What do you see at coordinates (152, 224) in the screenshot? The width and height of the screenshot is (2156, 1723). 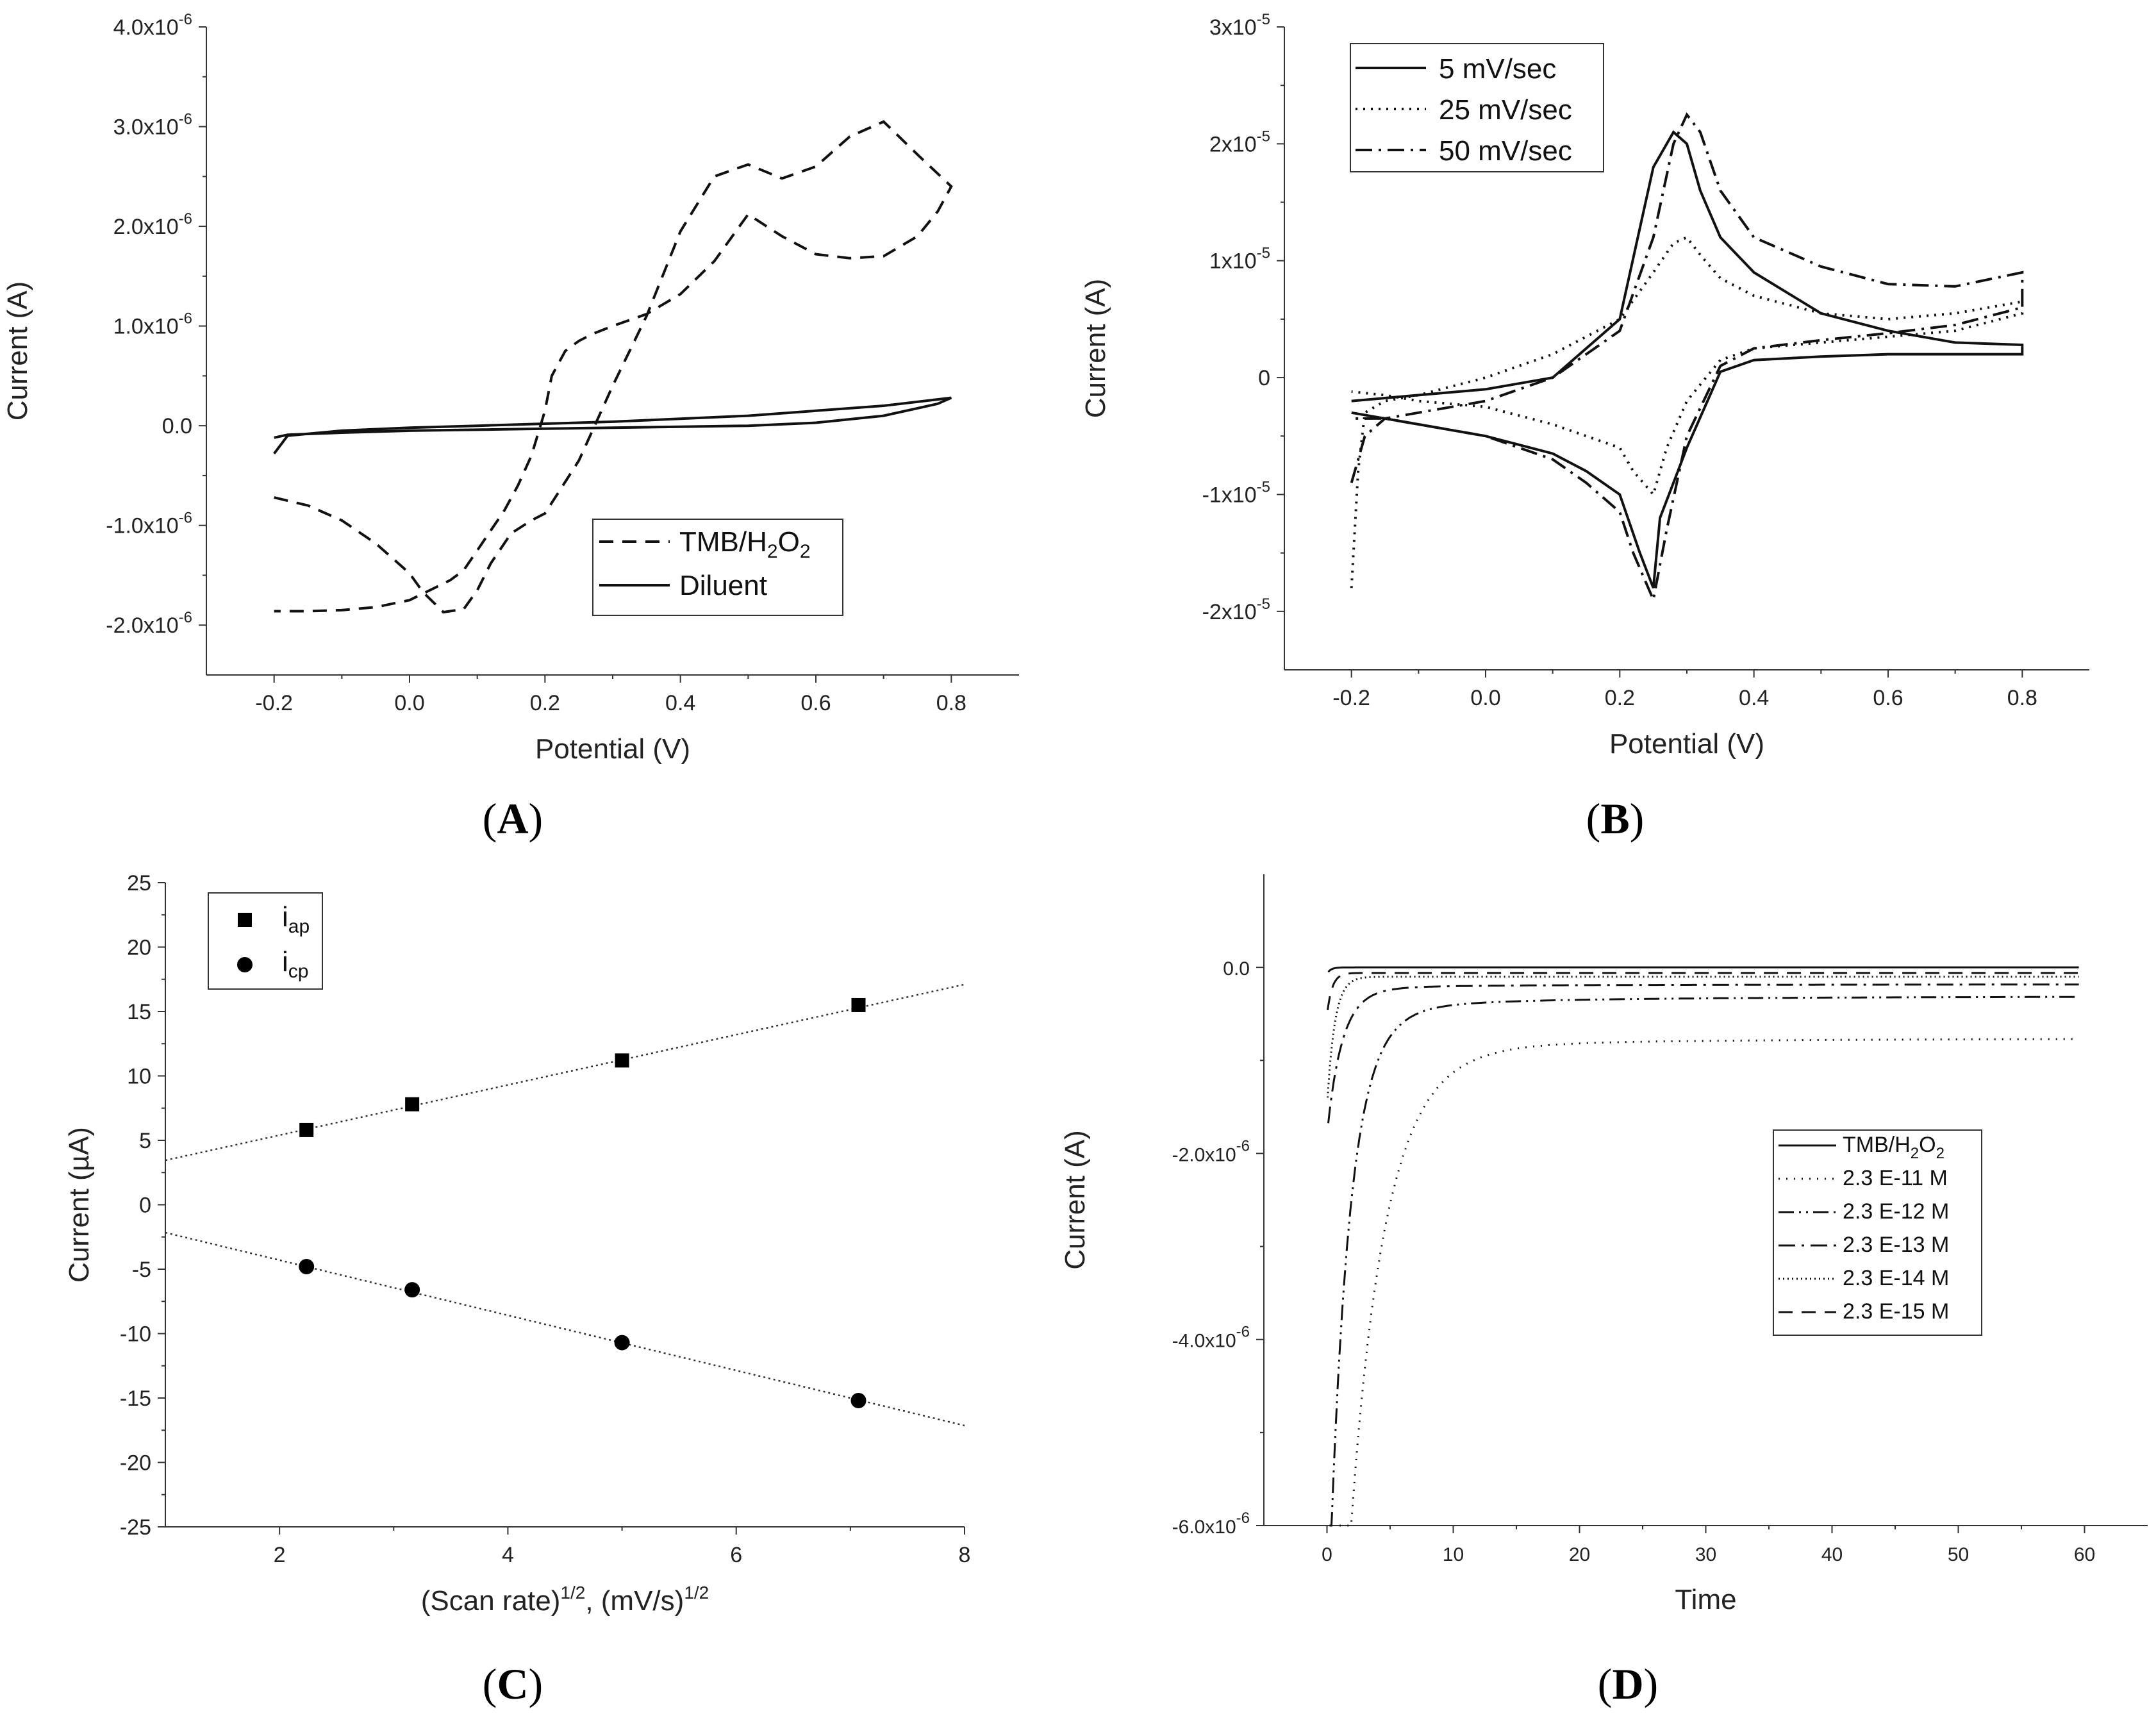 I see `y-tick-label: 2.0x10⁻⁶` at bounding box center [152, 224].